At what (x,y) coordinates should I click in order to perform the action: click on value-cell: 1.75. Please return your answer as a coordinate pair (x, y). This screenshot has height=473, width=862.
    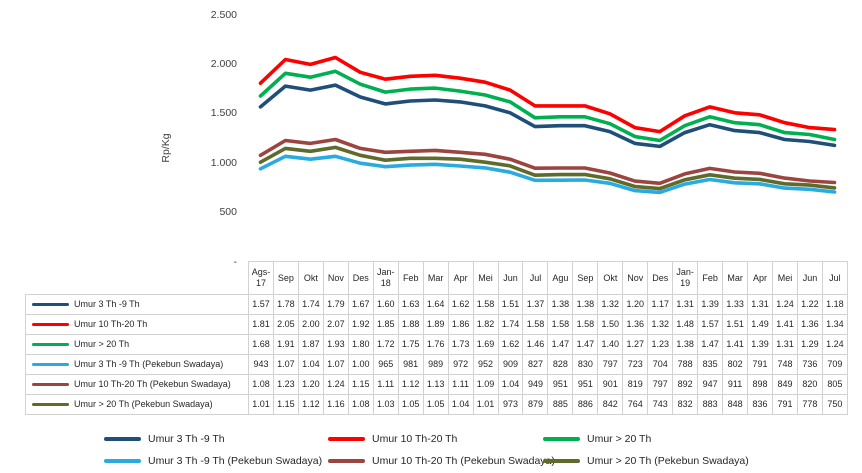
    Looking at the image, I should click on (410, 344).